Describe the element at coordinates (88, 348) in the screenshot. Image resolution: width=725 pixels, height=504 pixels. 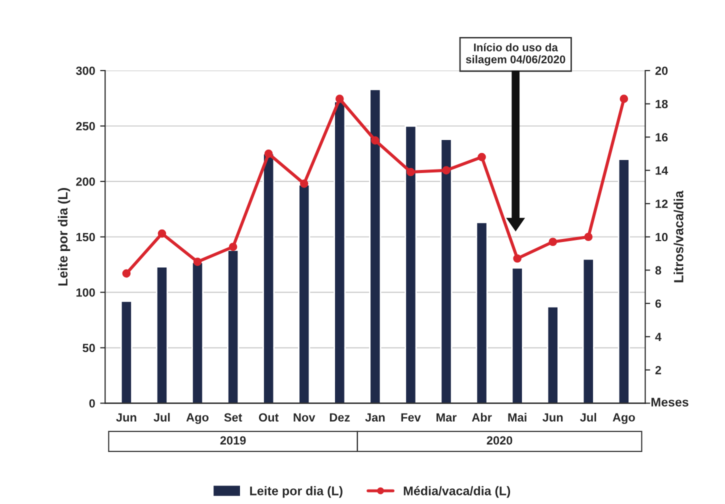
I see `y-tick-label: 50` at that location.